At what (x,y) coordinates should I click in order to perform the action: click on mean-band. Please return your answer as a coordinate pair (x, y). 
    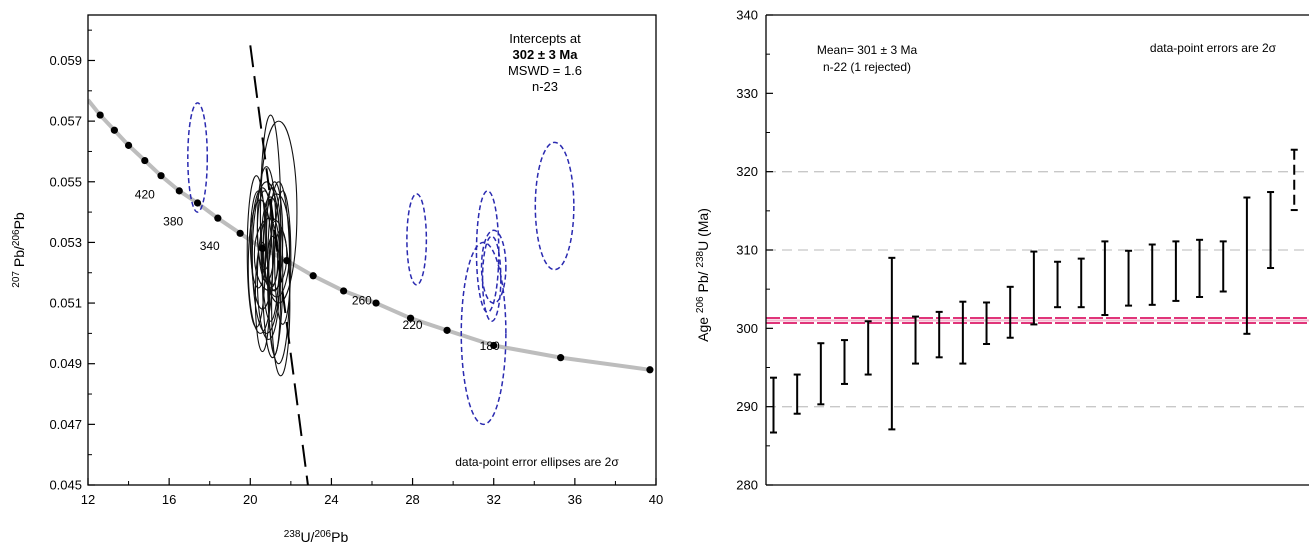
    Looking at the image, I should click on (1037, 320).